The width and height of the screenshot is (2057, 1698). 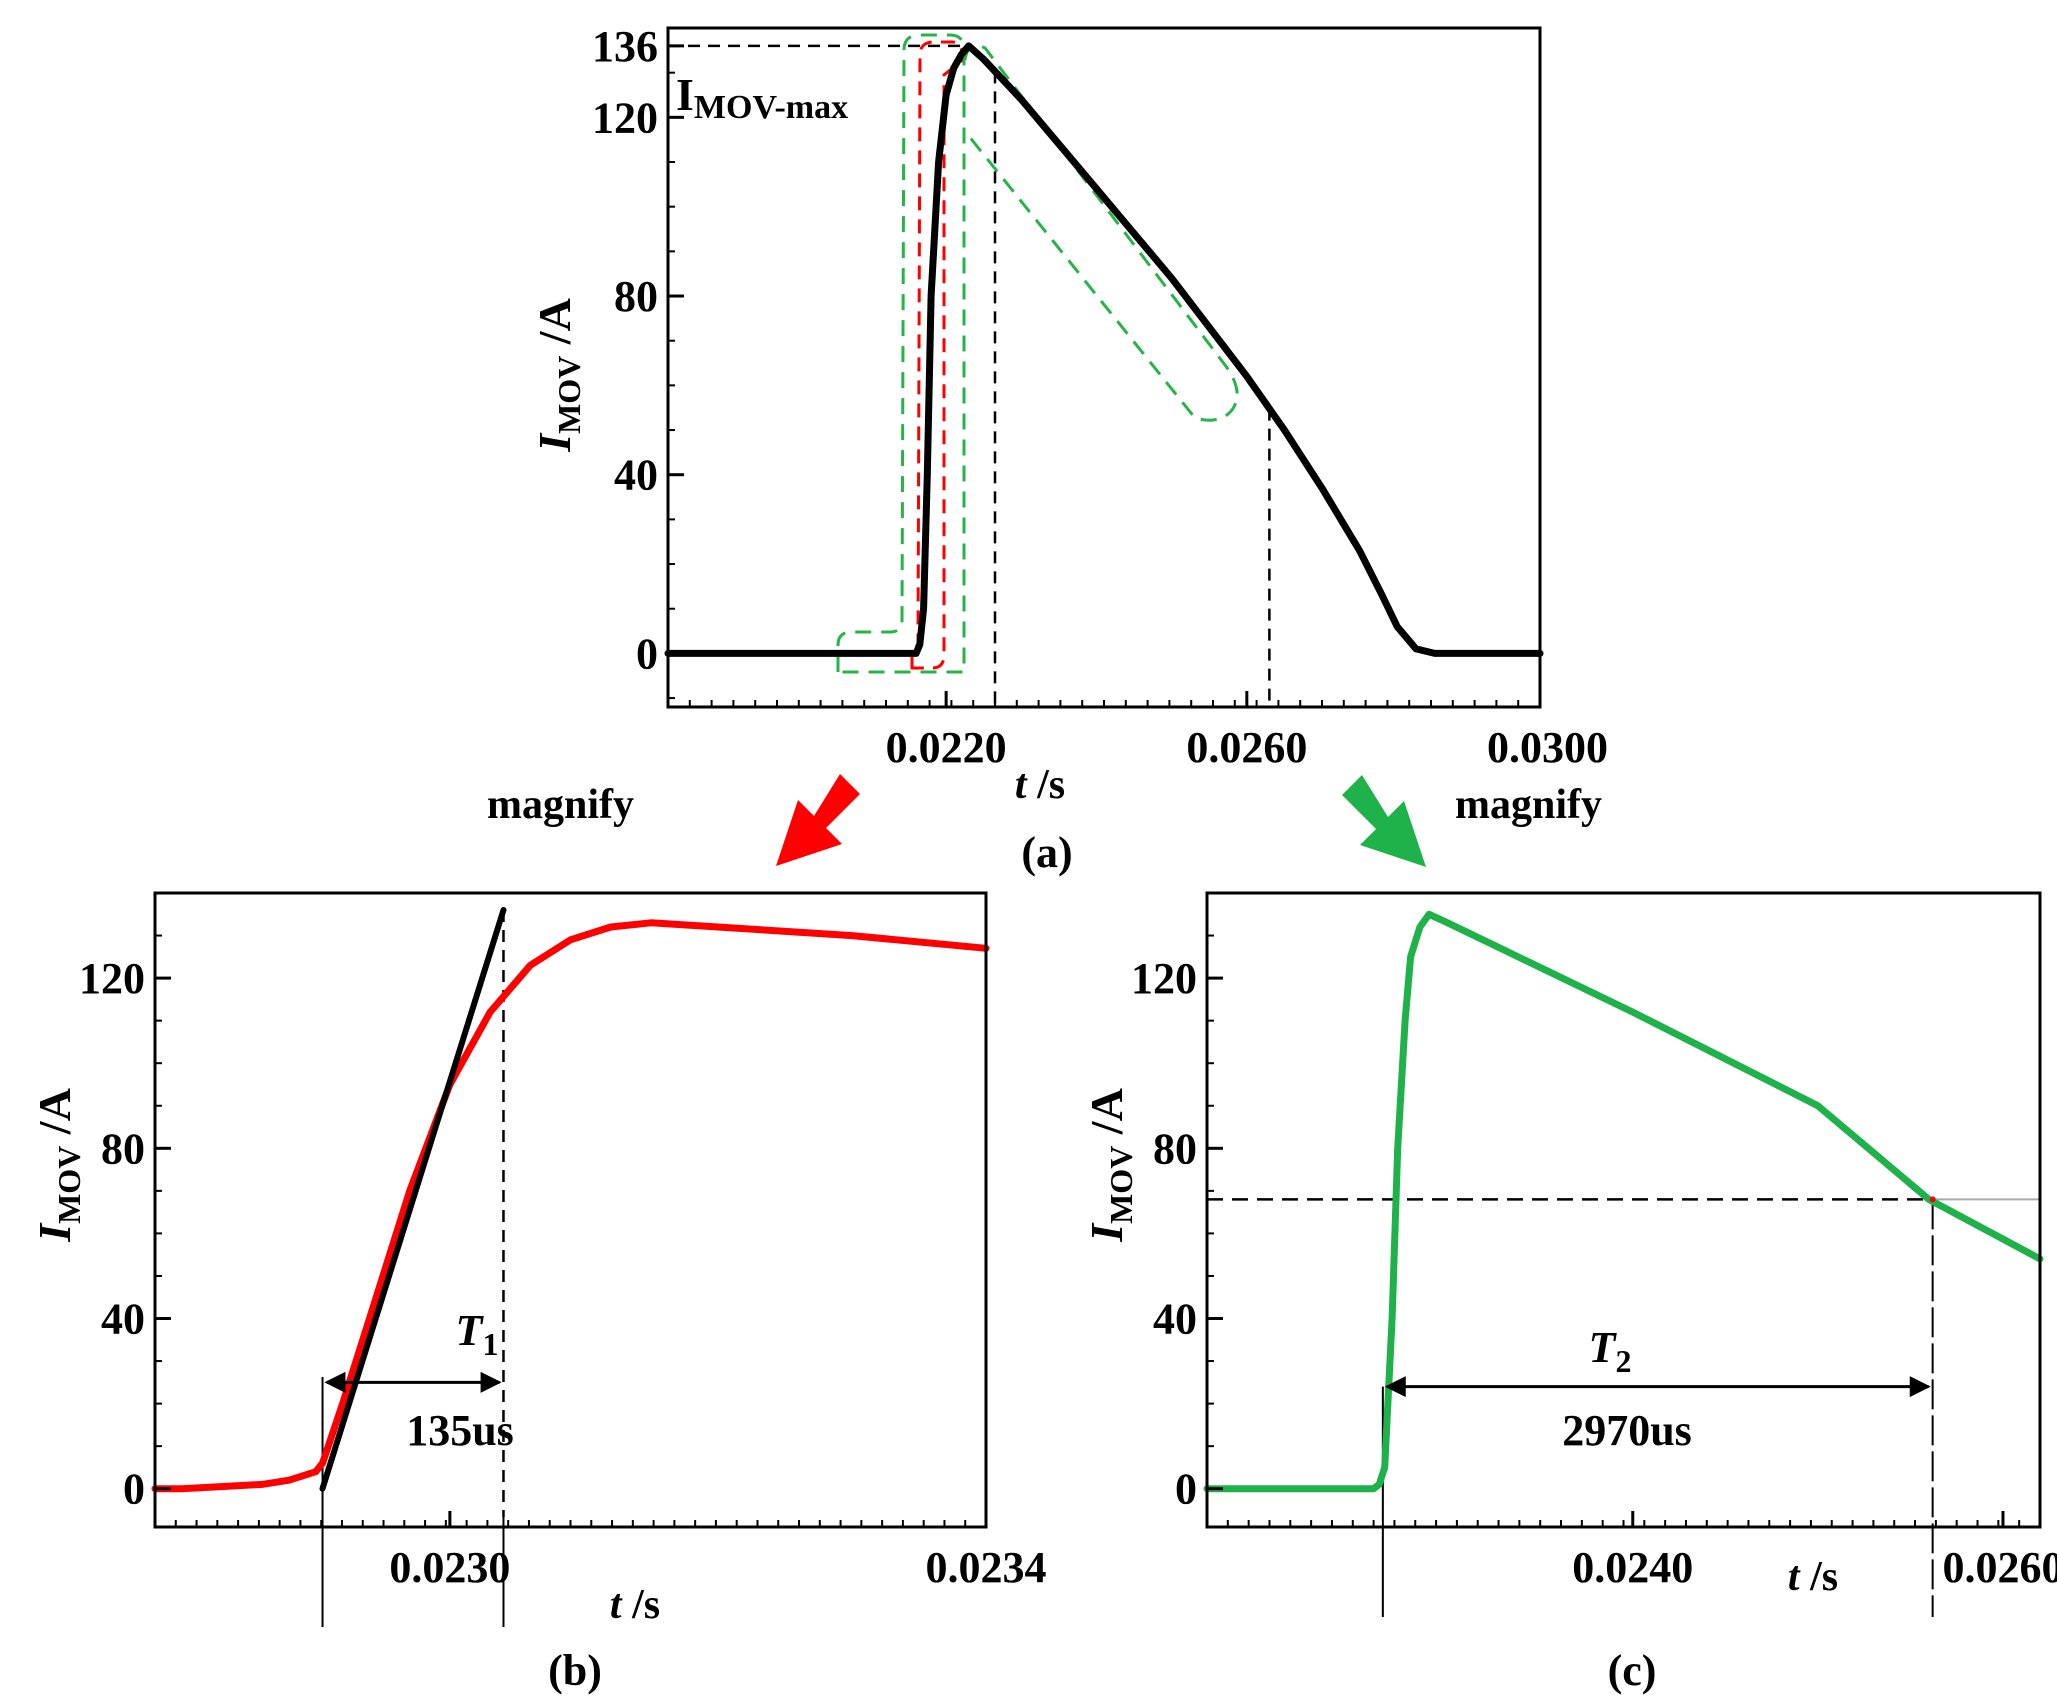 I want to click on interval-label-T2: T2, so click(x=1610, y=1351).